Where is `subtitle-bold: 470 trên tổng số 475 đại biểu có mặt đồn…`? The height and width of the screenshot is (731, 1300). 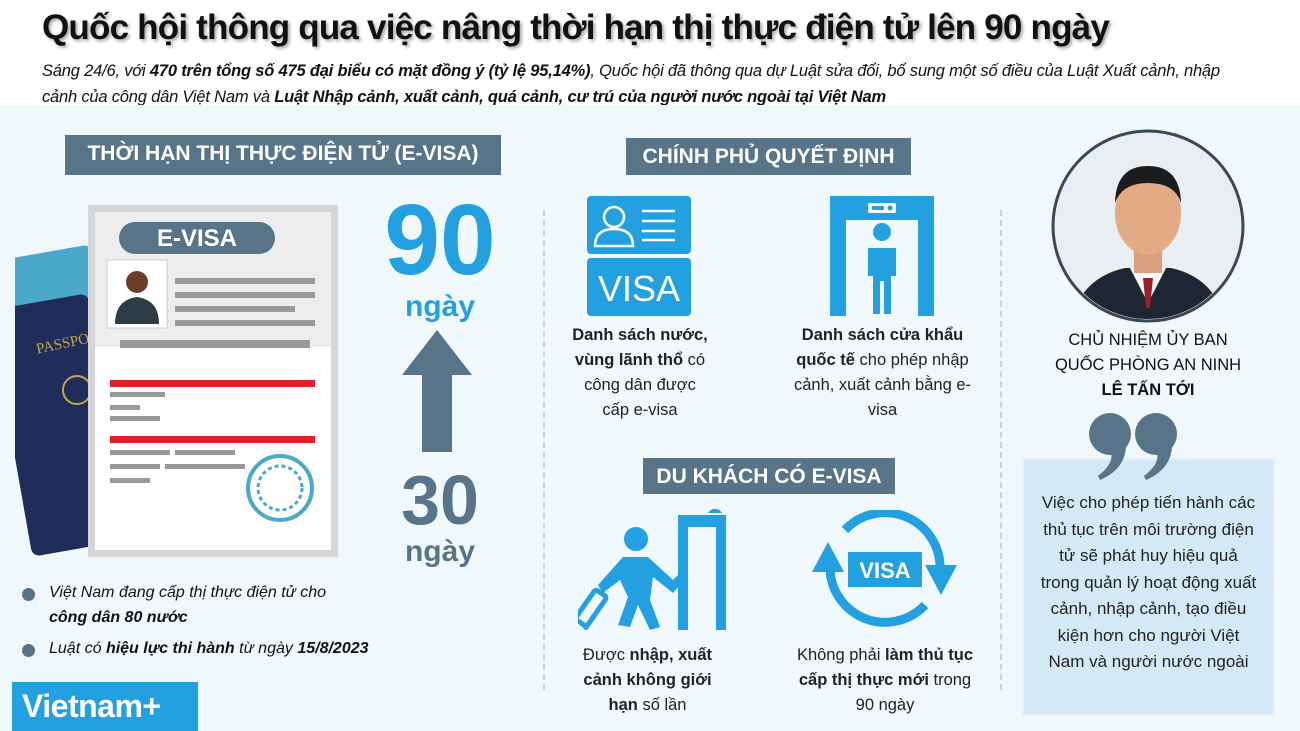 subtitle-bold: 470 trên tổng số 475 đại biểu có mặt đồn… is located at coordinates (370, 71).